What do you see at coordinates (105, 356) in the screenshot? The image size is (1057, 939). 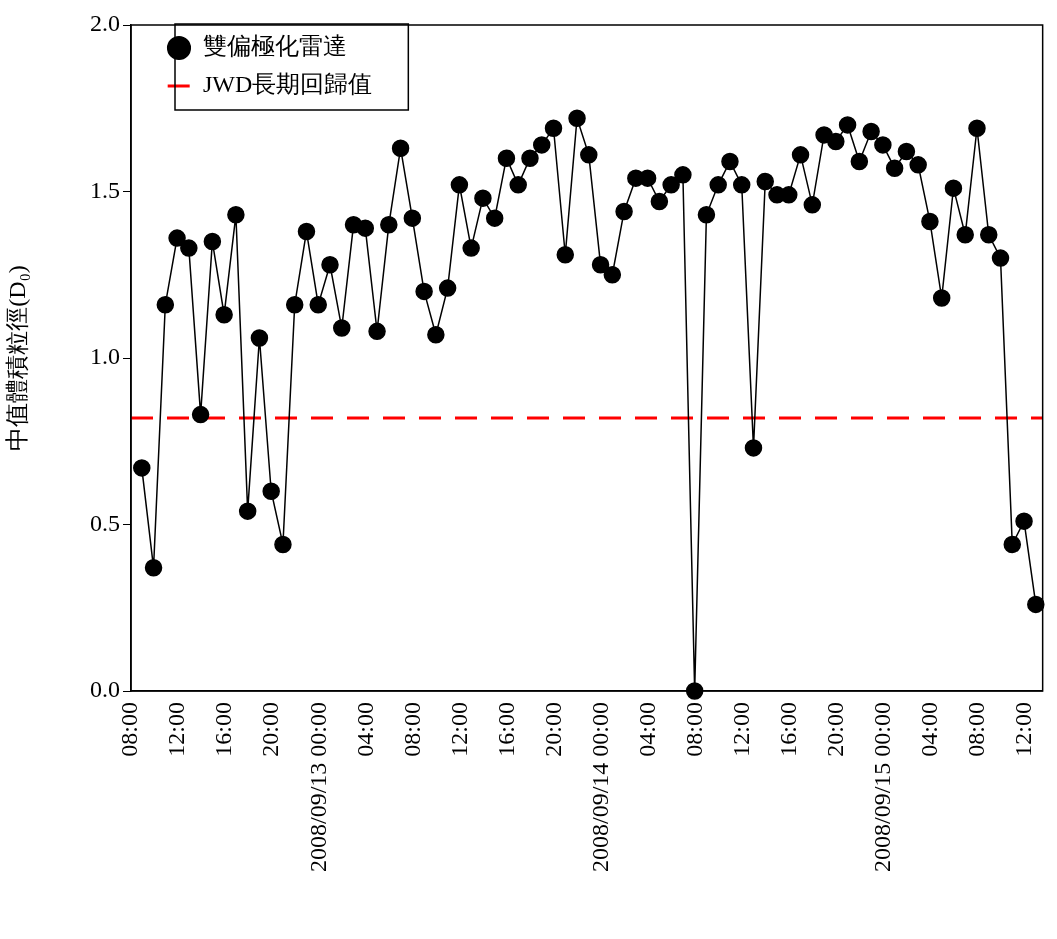 I see `y-tick-label: 1.0` at bounding box center [105, 356].